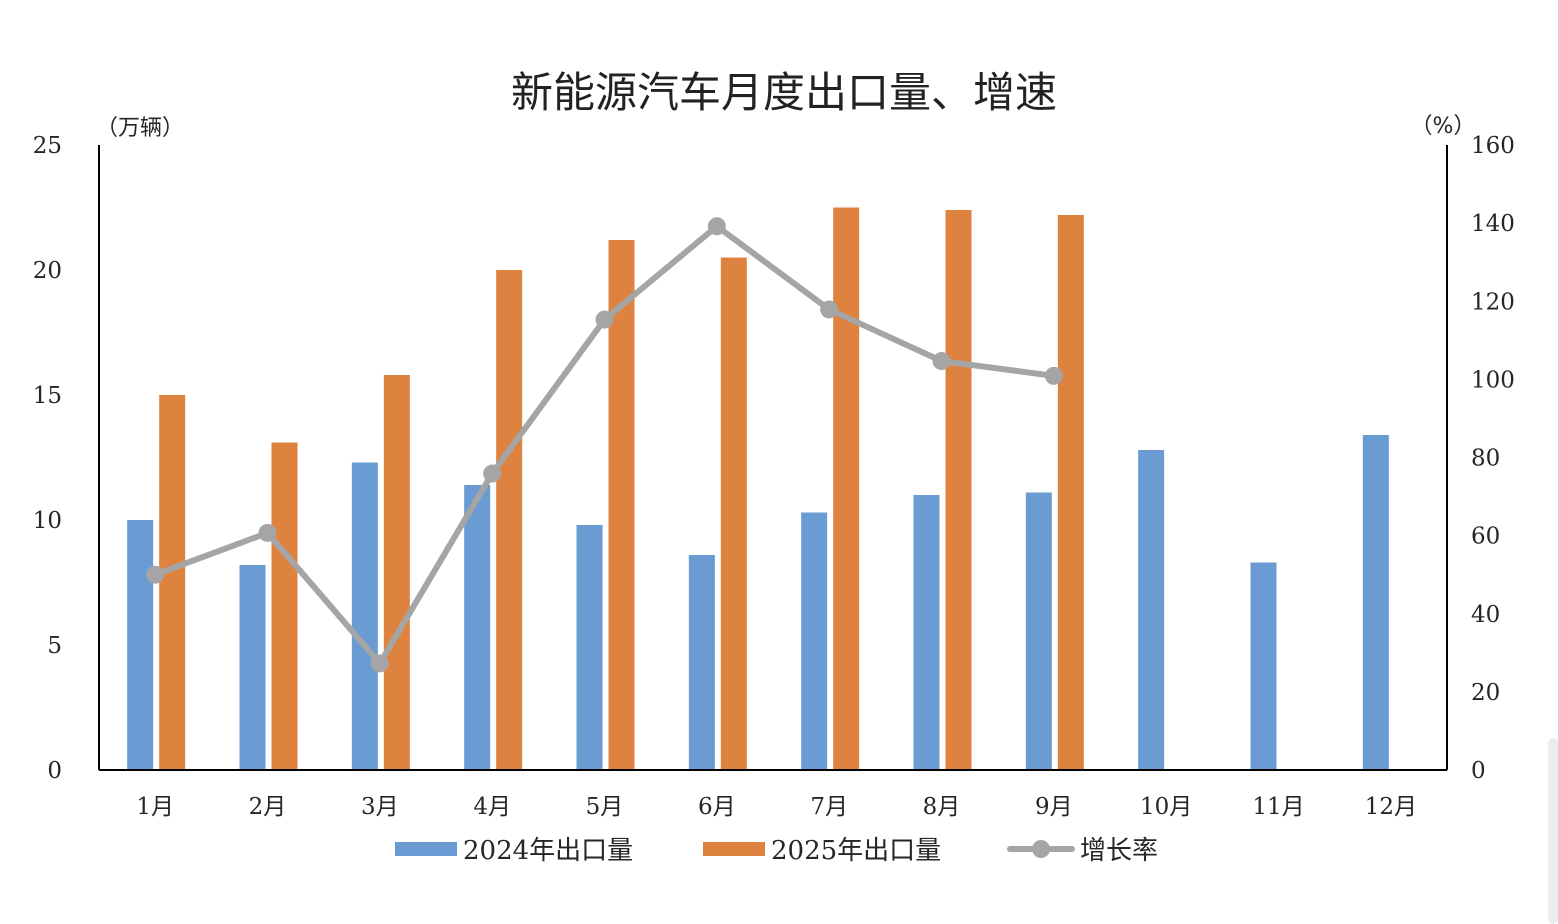 Image resolution: width=1558 pixels, height=924 pixels. What do you see at coordinates (1493, 146) in the screenshot?
I see `right-tick-label: 160` at bounding box center [1493, 146].